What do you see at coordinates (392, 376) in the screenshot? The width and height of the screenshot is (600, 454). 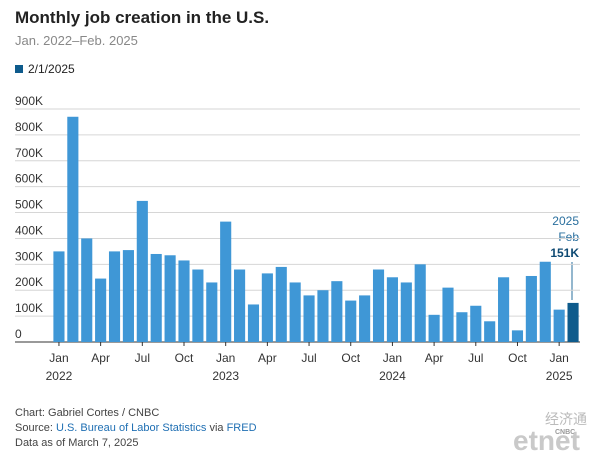 I see `x-year-label: 2024` at bounding box center [392, 376].